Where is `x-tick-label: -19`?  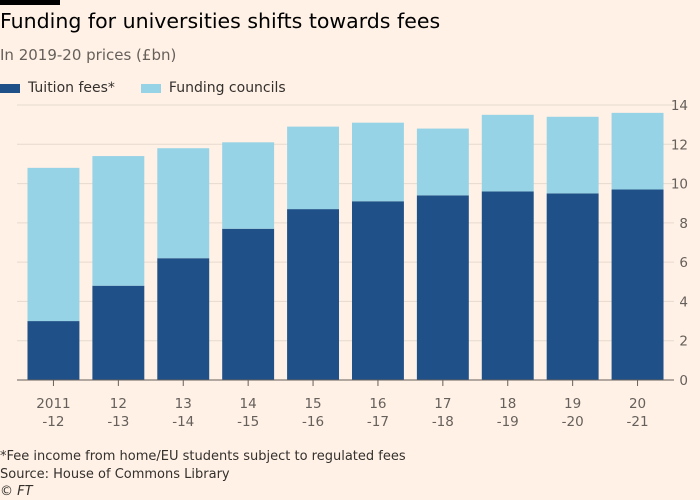
x-tick-label: -19 is located at coordinates (508, 422).